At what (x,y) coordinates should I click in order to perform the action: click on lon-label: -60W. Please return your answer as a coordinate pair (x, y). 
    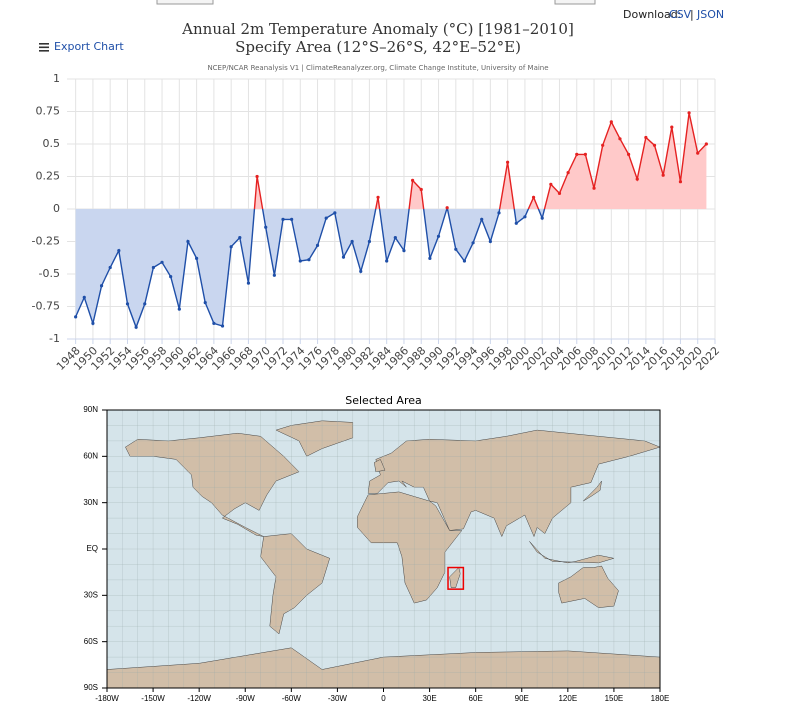
    Looking at the image, I should click on (292, 698).